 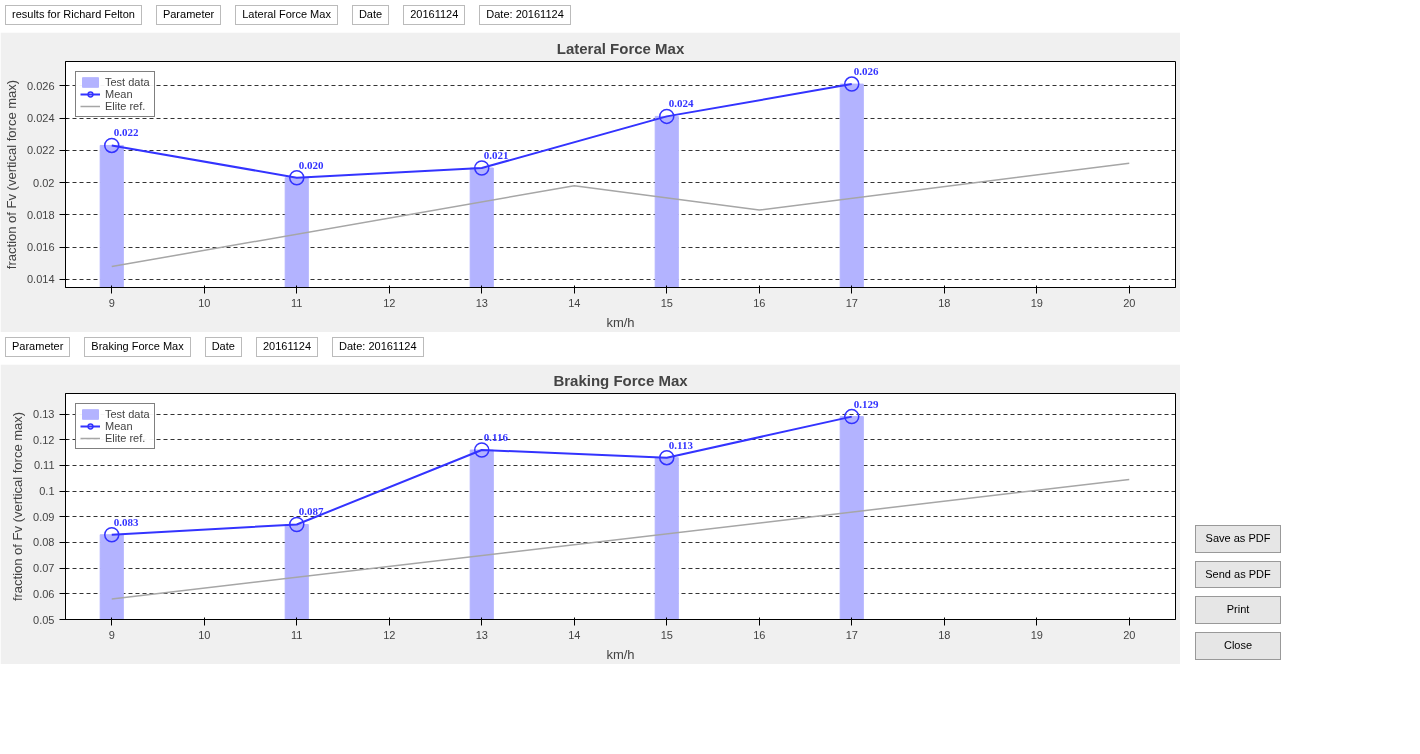 What do you see at coordinates (44, 542) in the screenshot?
I see `y-tick-label: 0.08` at bounding box center [44, 542].